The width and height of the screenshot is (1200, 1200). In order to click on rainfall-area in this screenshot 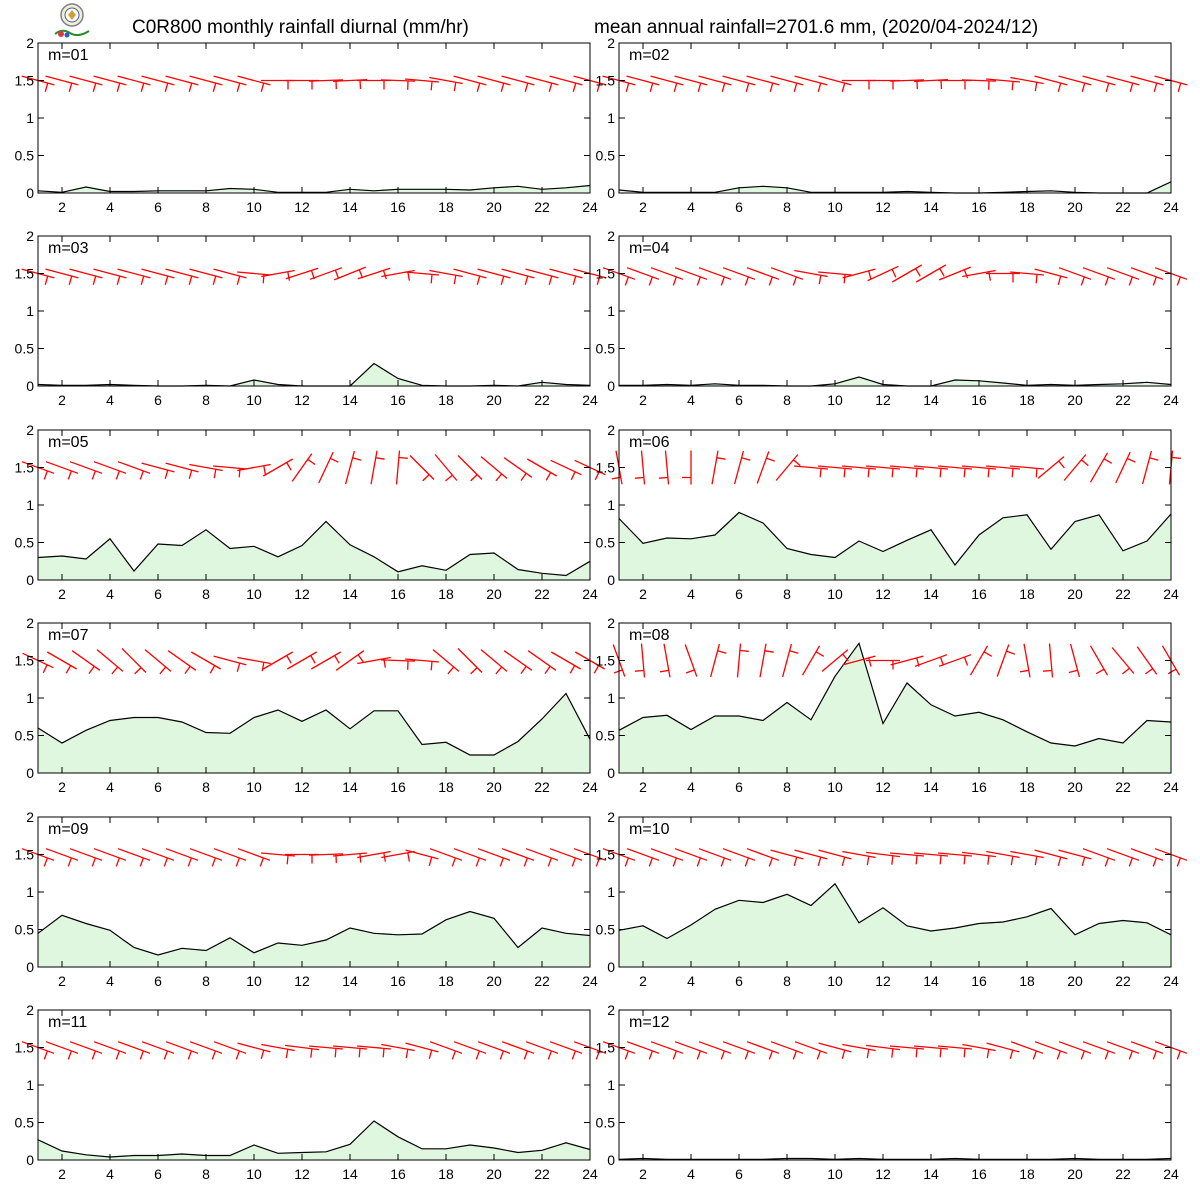, I will do `click(895, 708)`.